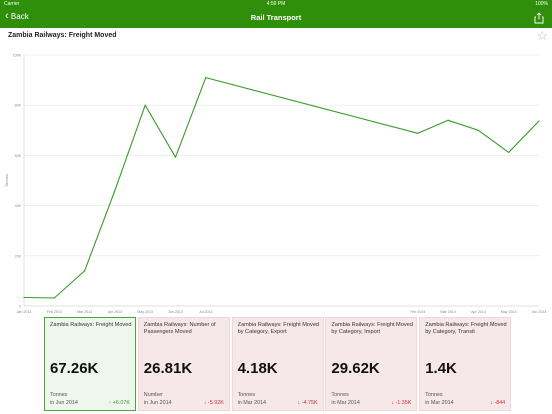  What do you see at coordinates (417, 312) in the screenshot?
I see `x-tick-label: Feb 2014` at bounding box center [417, 312].